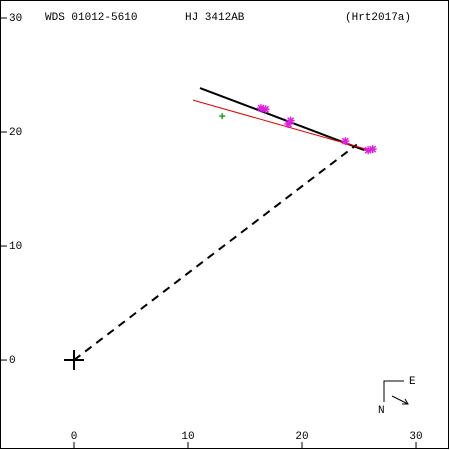  What do you see at coordinates (215, 18) in the screenshot?
I see `chart-subtitle: HJ 3412AB` at bounding box center [215, 18].